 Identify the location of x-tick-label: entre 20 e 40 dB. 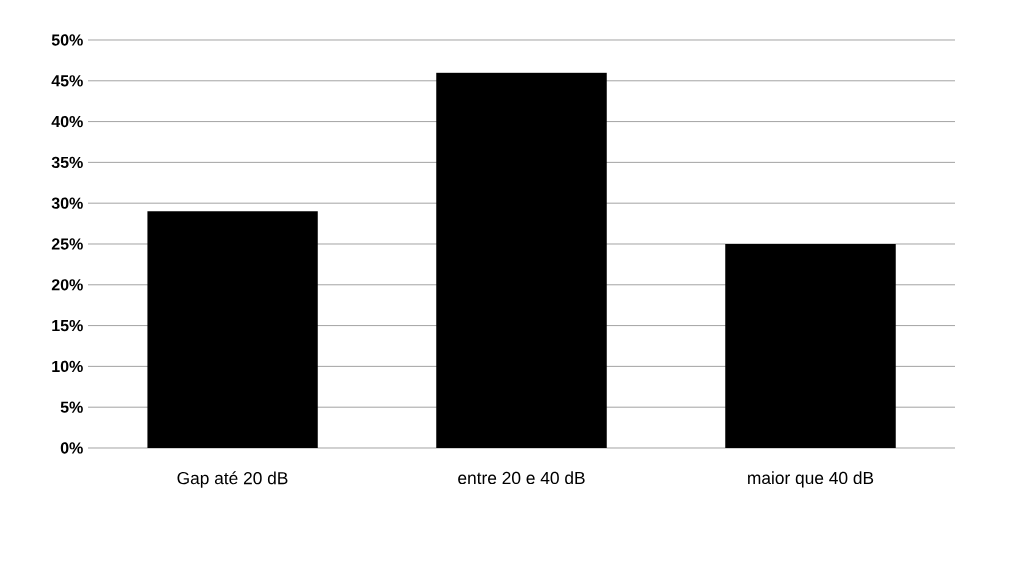
(521, 478).